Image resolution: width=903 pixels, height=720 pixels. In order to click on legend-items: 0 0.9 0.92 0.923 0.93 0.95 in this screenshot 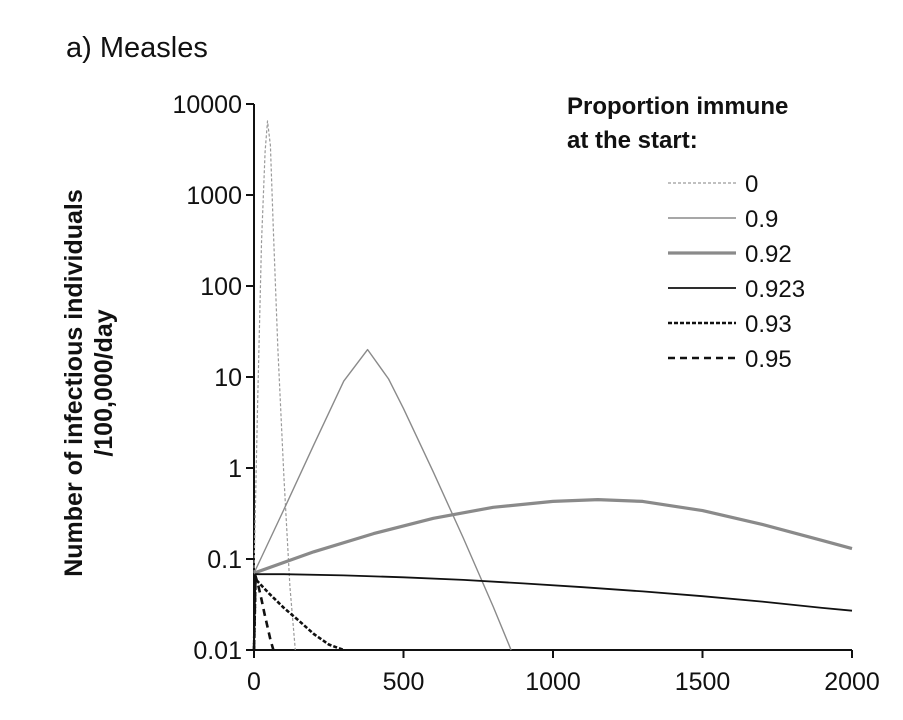, I will do `click(736, 272)`.